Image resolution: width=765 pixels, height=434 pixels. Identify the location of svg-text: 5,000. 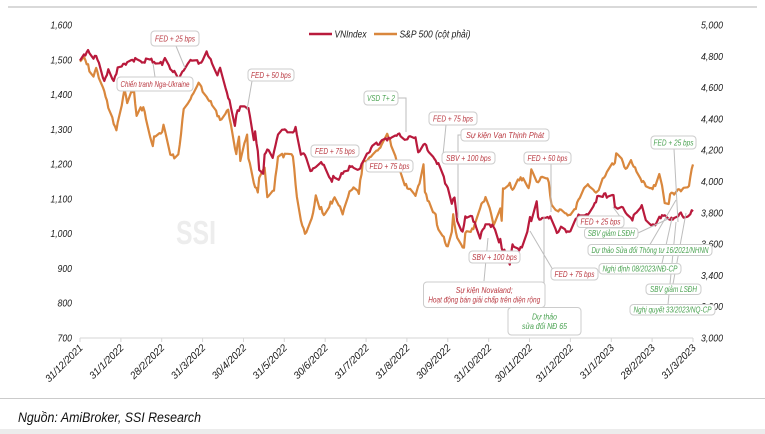
(712, 26).